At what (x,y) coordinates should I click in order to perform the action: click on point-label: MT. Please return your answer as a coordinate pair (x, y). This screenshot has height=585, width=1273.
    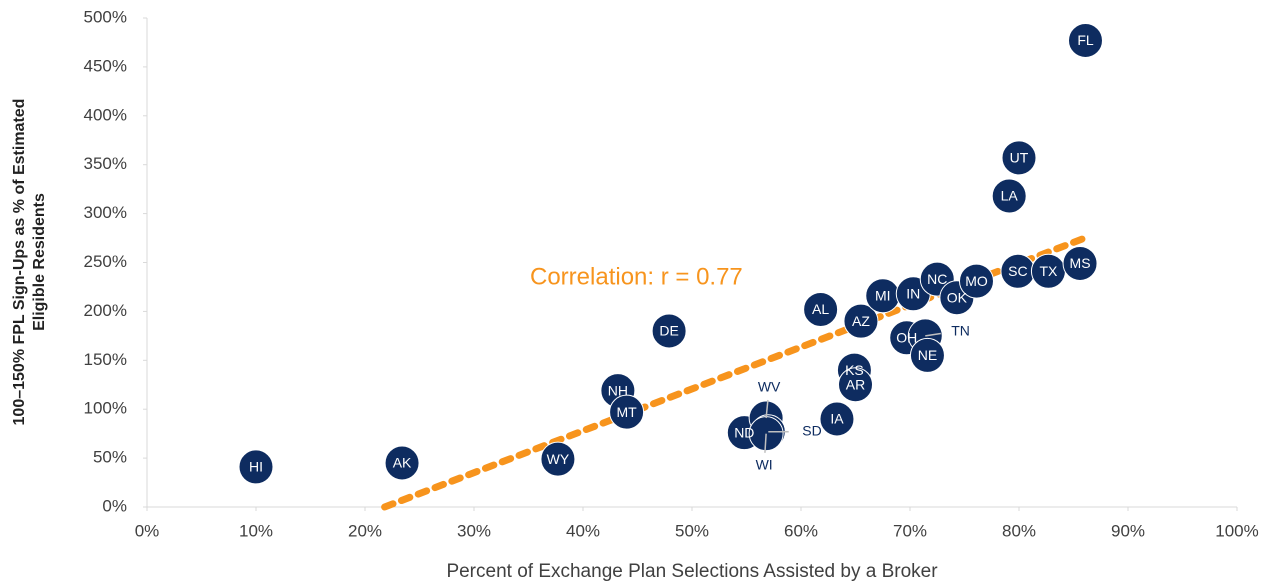
    Looking at the image, I should click on (626, 412).